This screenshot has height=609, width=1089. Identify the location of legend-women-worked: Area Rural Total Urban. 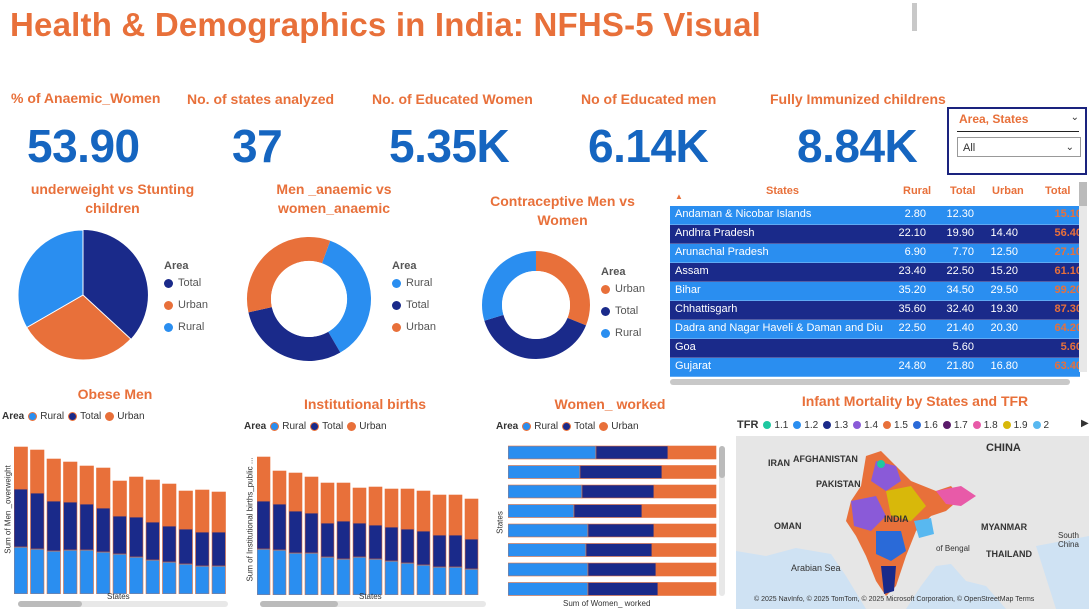
(567, 426).